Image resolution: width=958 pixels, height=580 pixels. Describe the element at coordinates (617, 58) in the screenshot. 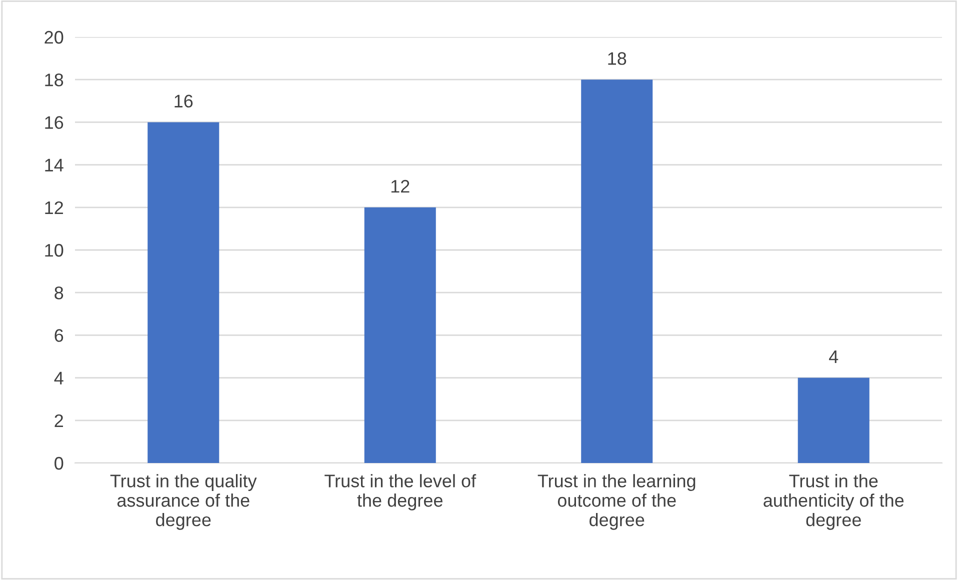

I see `data-label: 18` at that location.